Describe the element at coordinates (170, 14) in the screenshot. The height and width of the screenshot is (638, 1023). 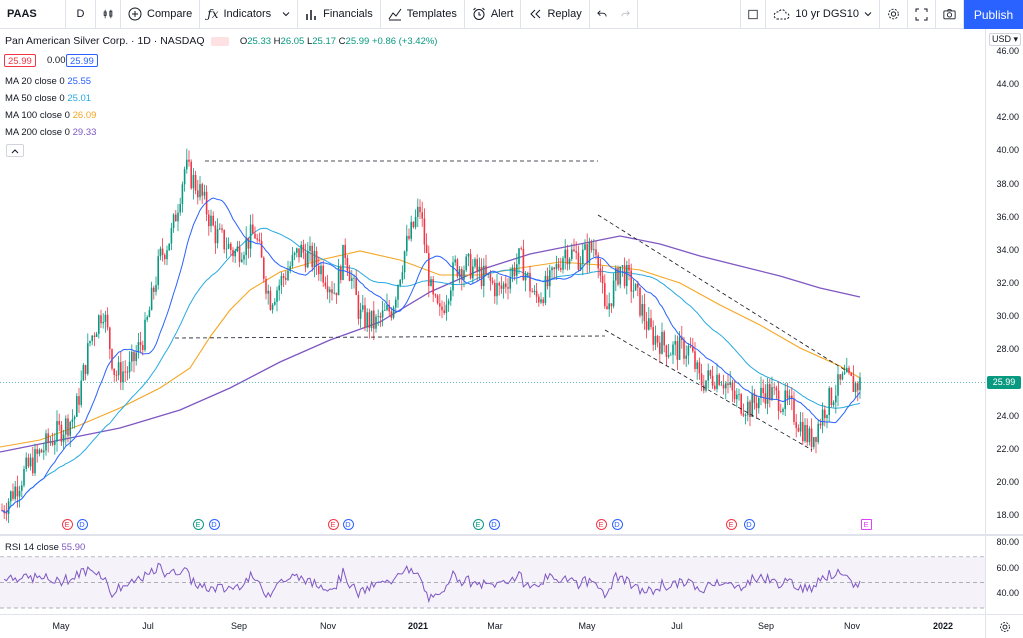
I see `compare-label: Compare` at that location.